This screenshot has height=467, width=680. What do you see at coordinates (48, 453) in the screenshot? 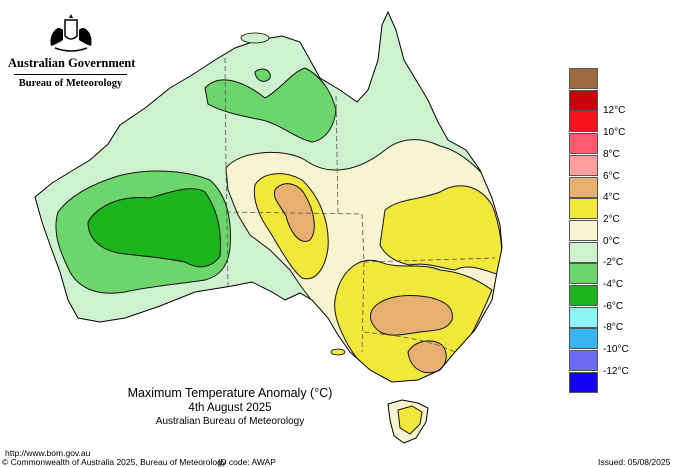
I see `website-link: http://www.bom.gov.au` at bounding box center [48, 453].